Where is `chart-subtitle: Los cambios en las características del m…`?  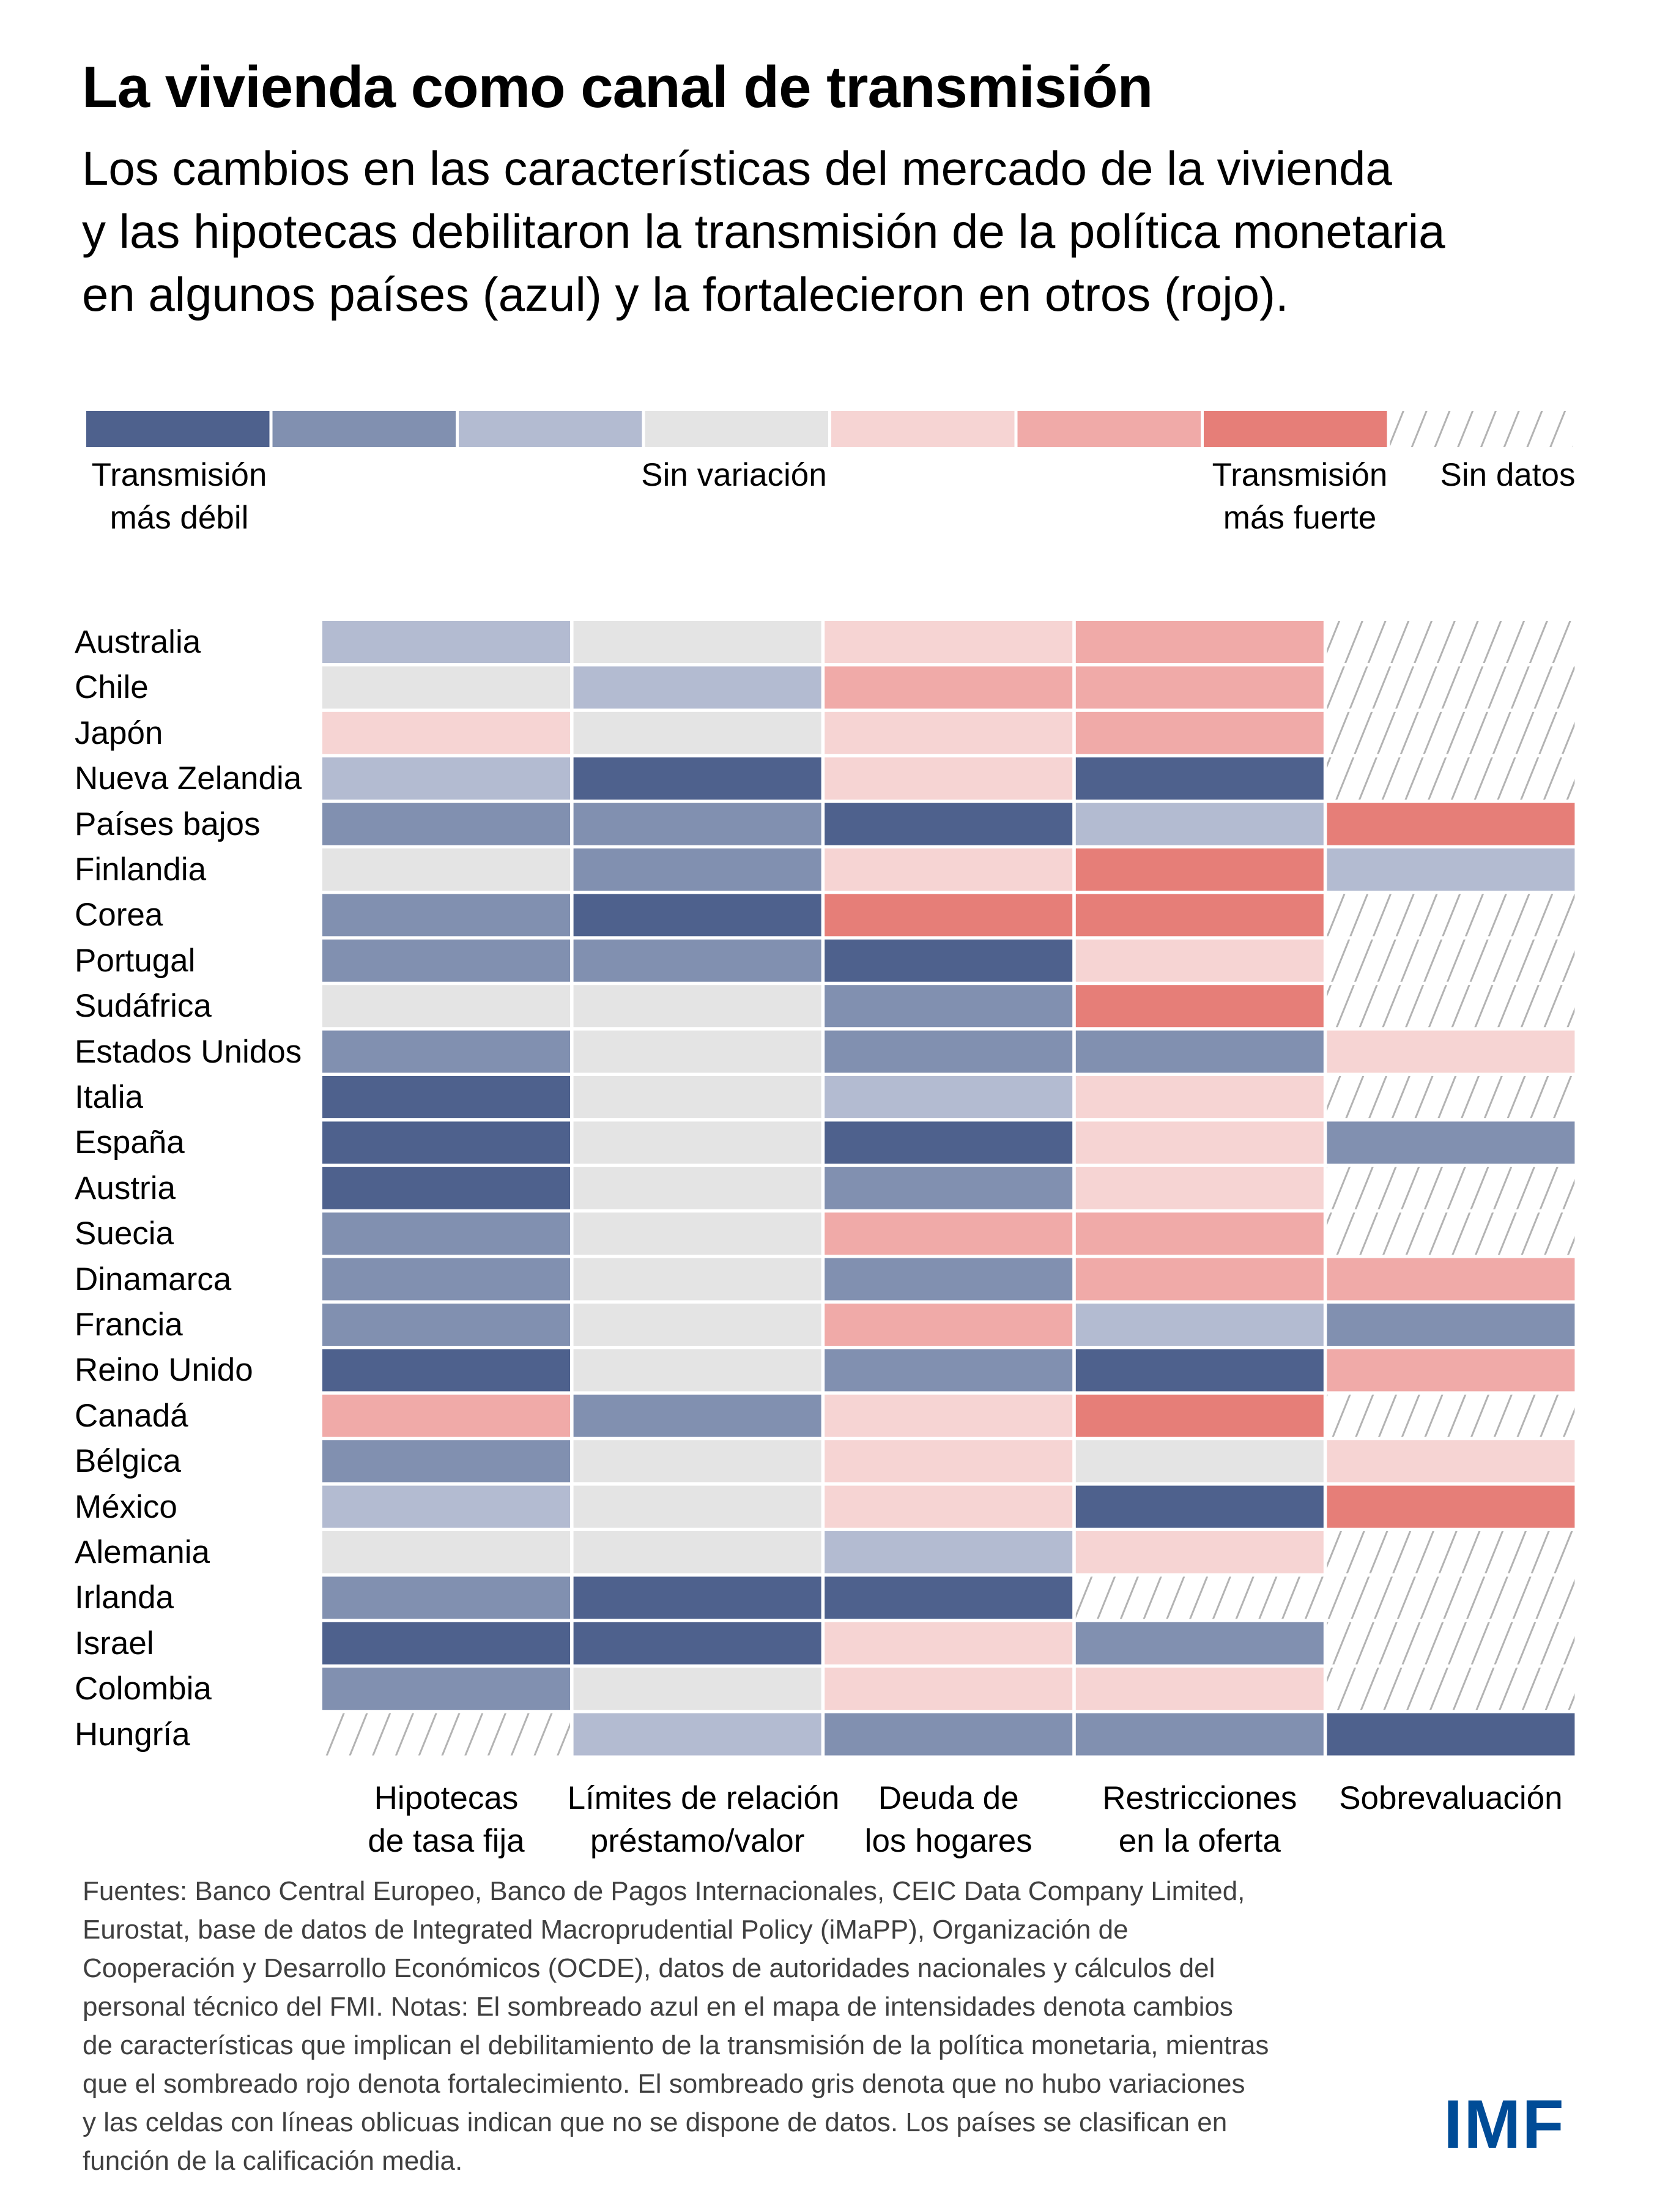 chart-subtitle: Los cambios en las características del m… is located at coordinates (865, 231).